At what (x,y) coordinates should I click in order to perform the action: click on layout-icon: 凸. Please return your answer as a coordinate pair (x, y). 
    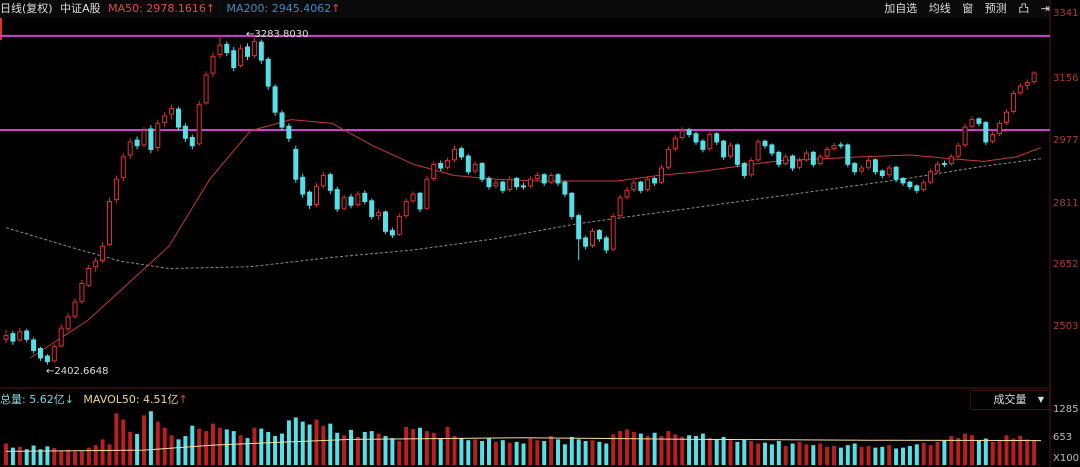
    Looking at the image, I should click on (1024, 8).